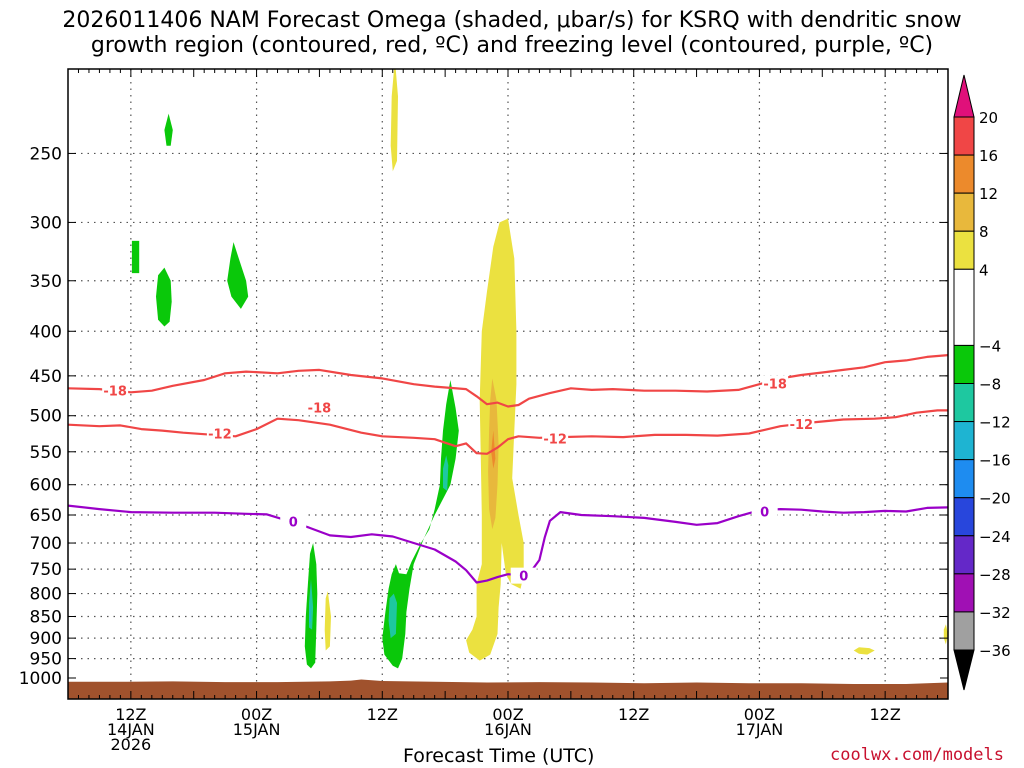 The height and width of the screenshot is (768, 1024). What do you see at coordinates (499, 756) in the screenshot?
I see `x-axis-label: Forecast Time (UTC)` at bounding box center [499, 756].